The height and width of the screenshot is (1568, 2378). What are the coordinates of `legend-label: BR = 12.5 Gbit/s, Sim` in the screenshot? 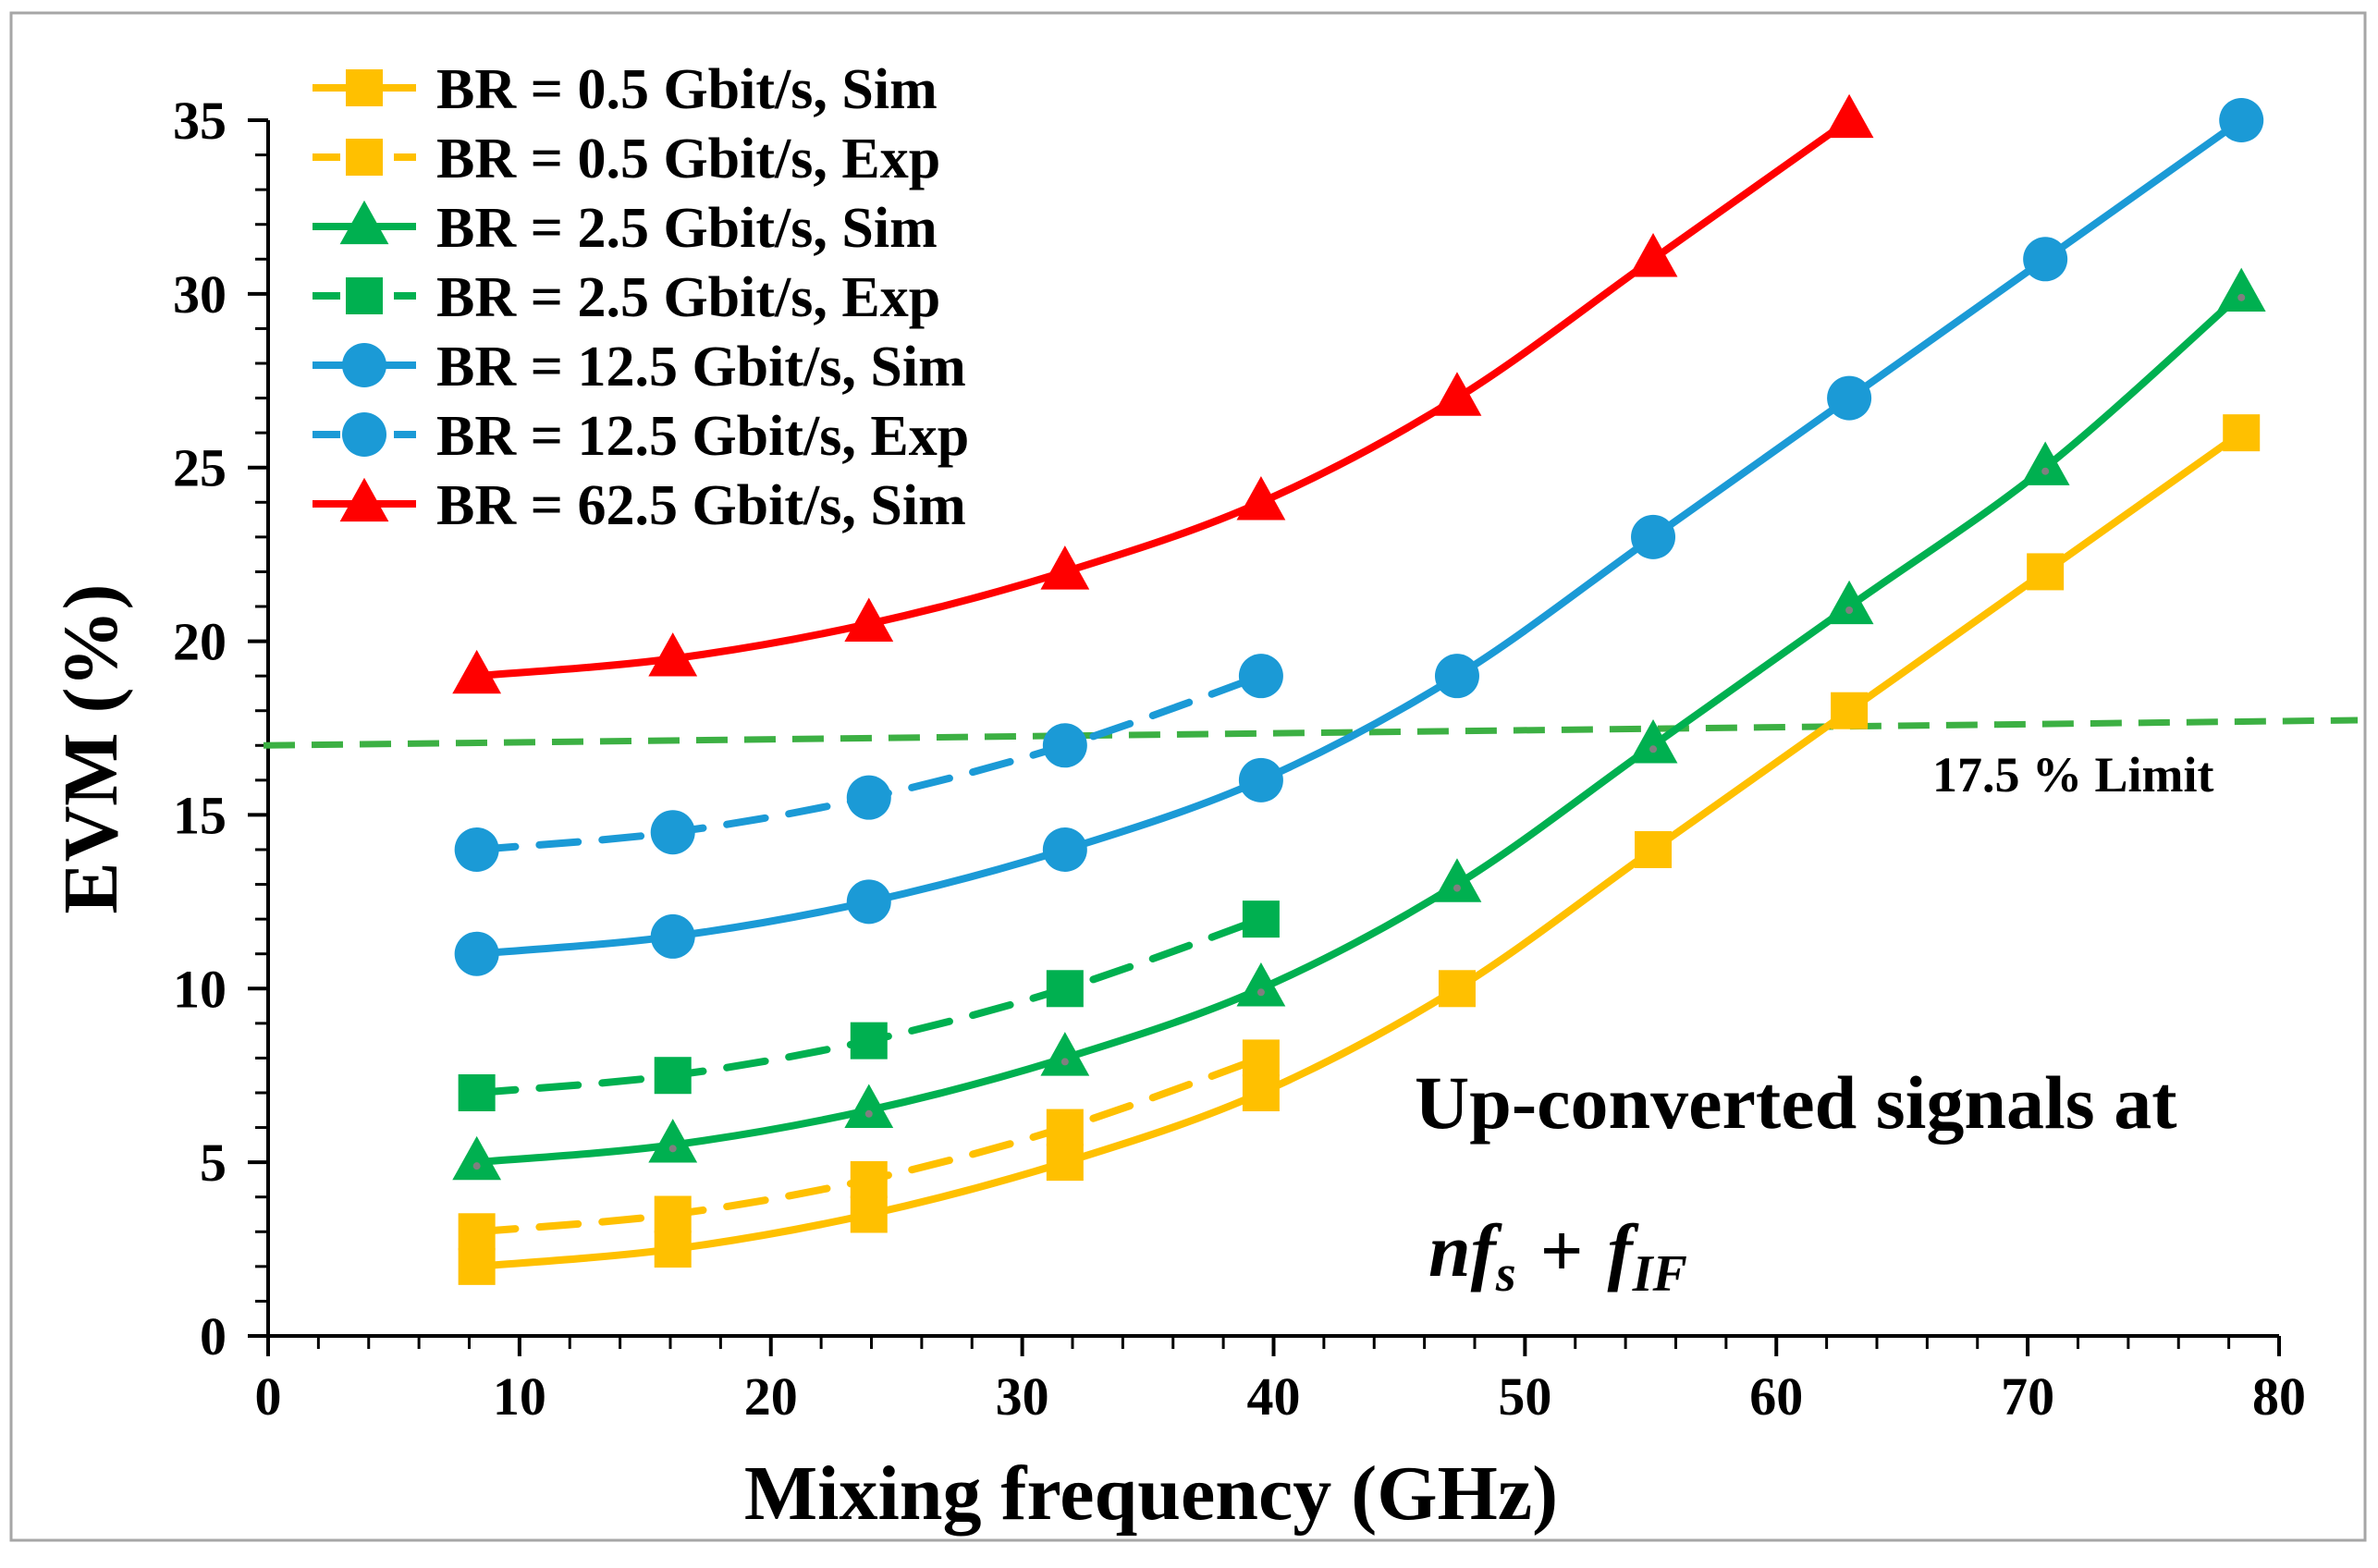 It's located at (701, 367).